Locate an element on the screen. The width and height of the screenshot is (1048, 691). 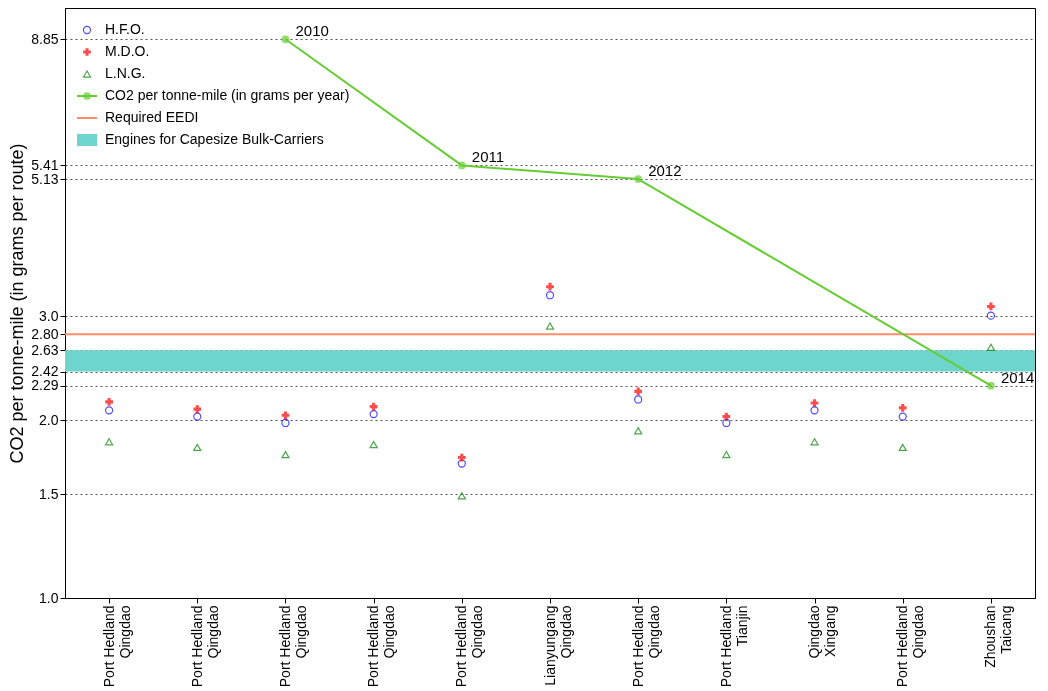
x-tick-label: Qingdao Xingang is located at coordinates (822, 632).